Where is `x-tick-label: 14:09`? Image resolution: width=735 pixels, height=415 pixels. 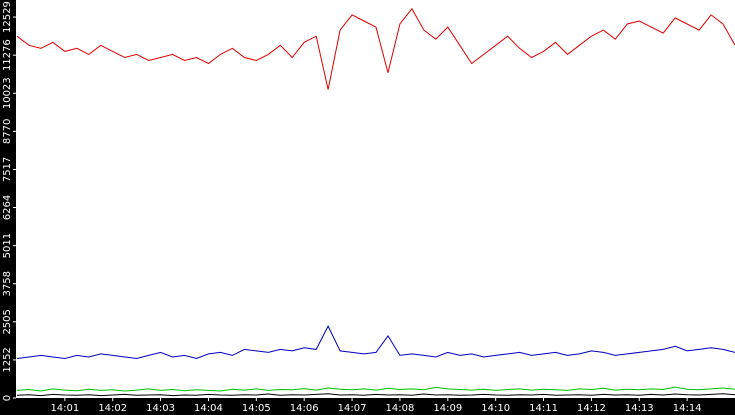 x-tick-label: 14:09 is located at coordinates (447, 408).